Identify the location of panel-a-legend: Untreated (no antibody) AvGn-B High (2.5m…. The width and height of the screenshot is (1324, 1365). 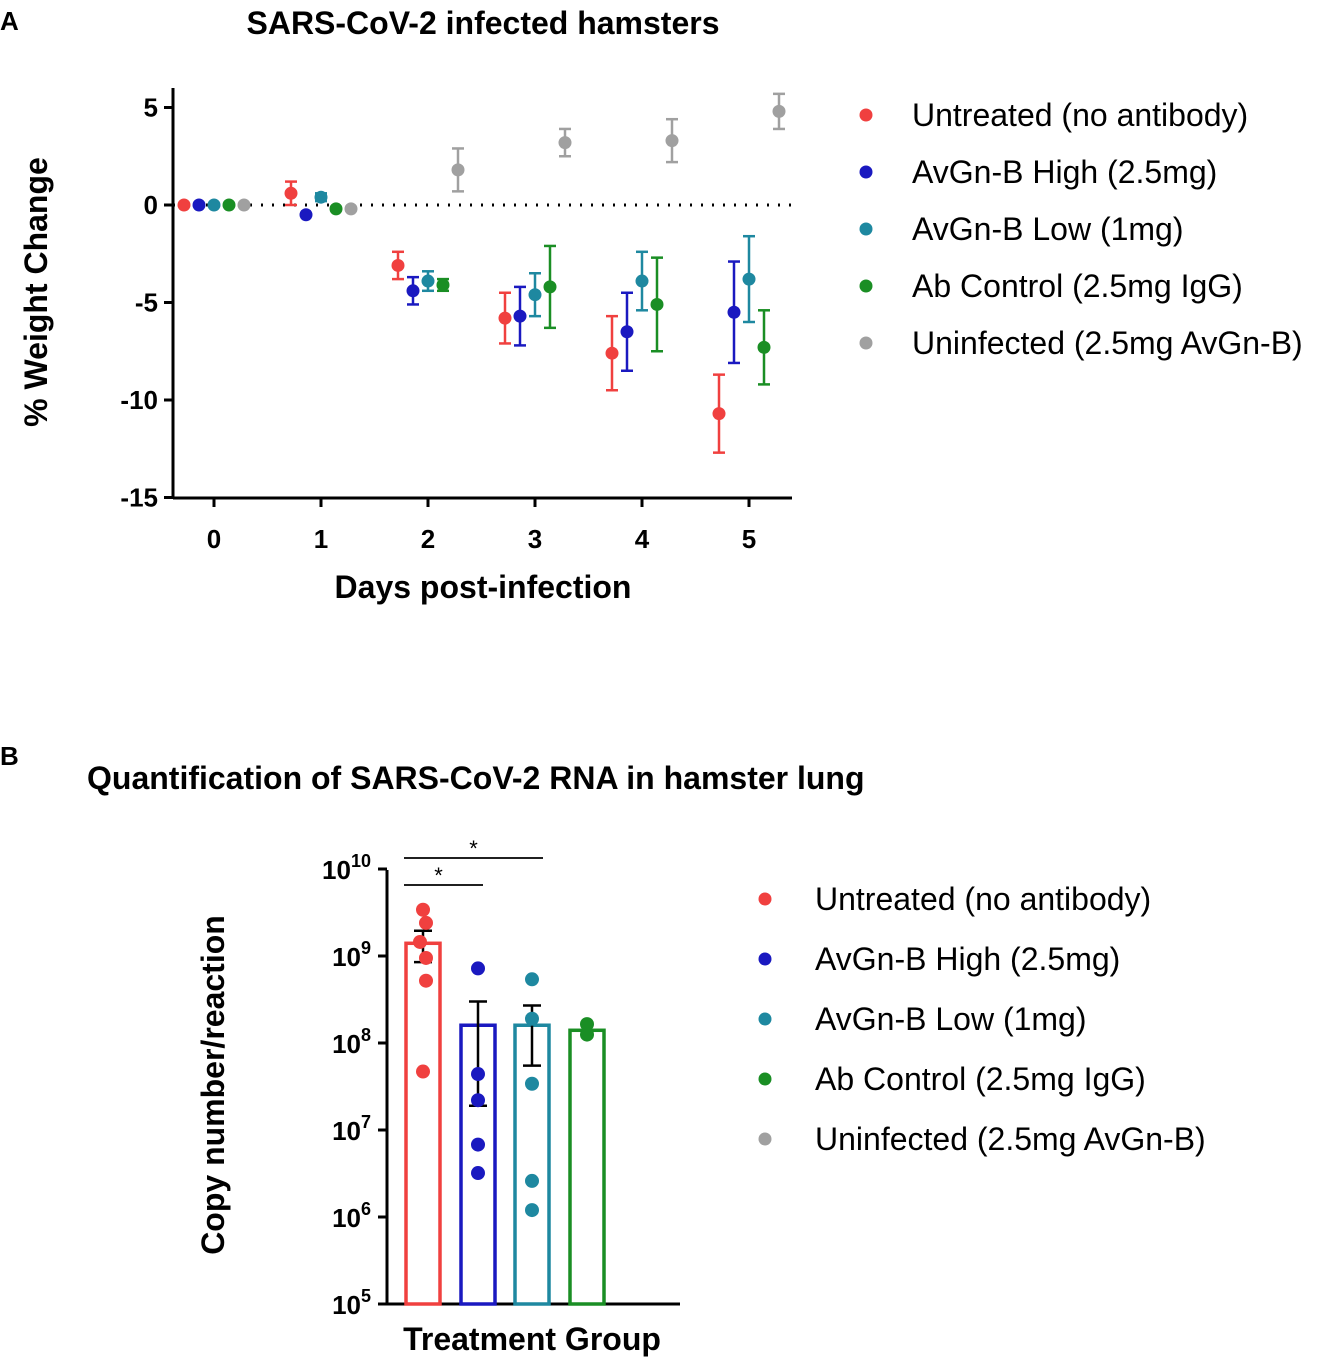
(1081, 229).